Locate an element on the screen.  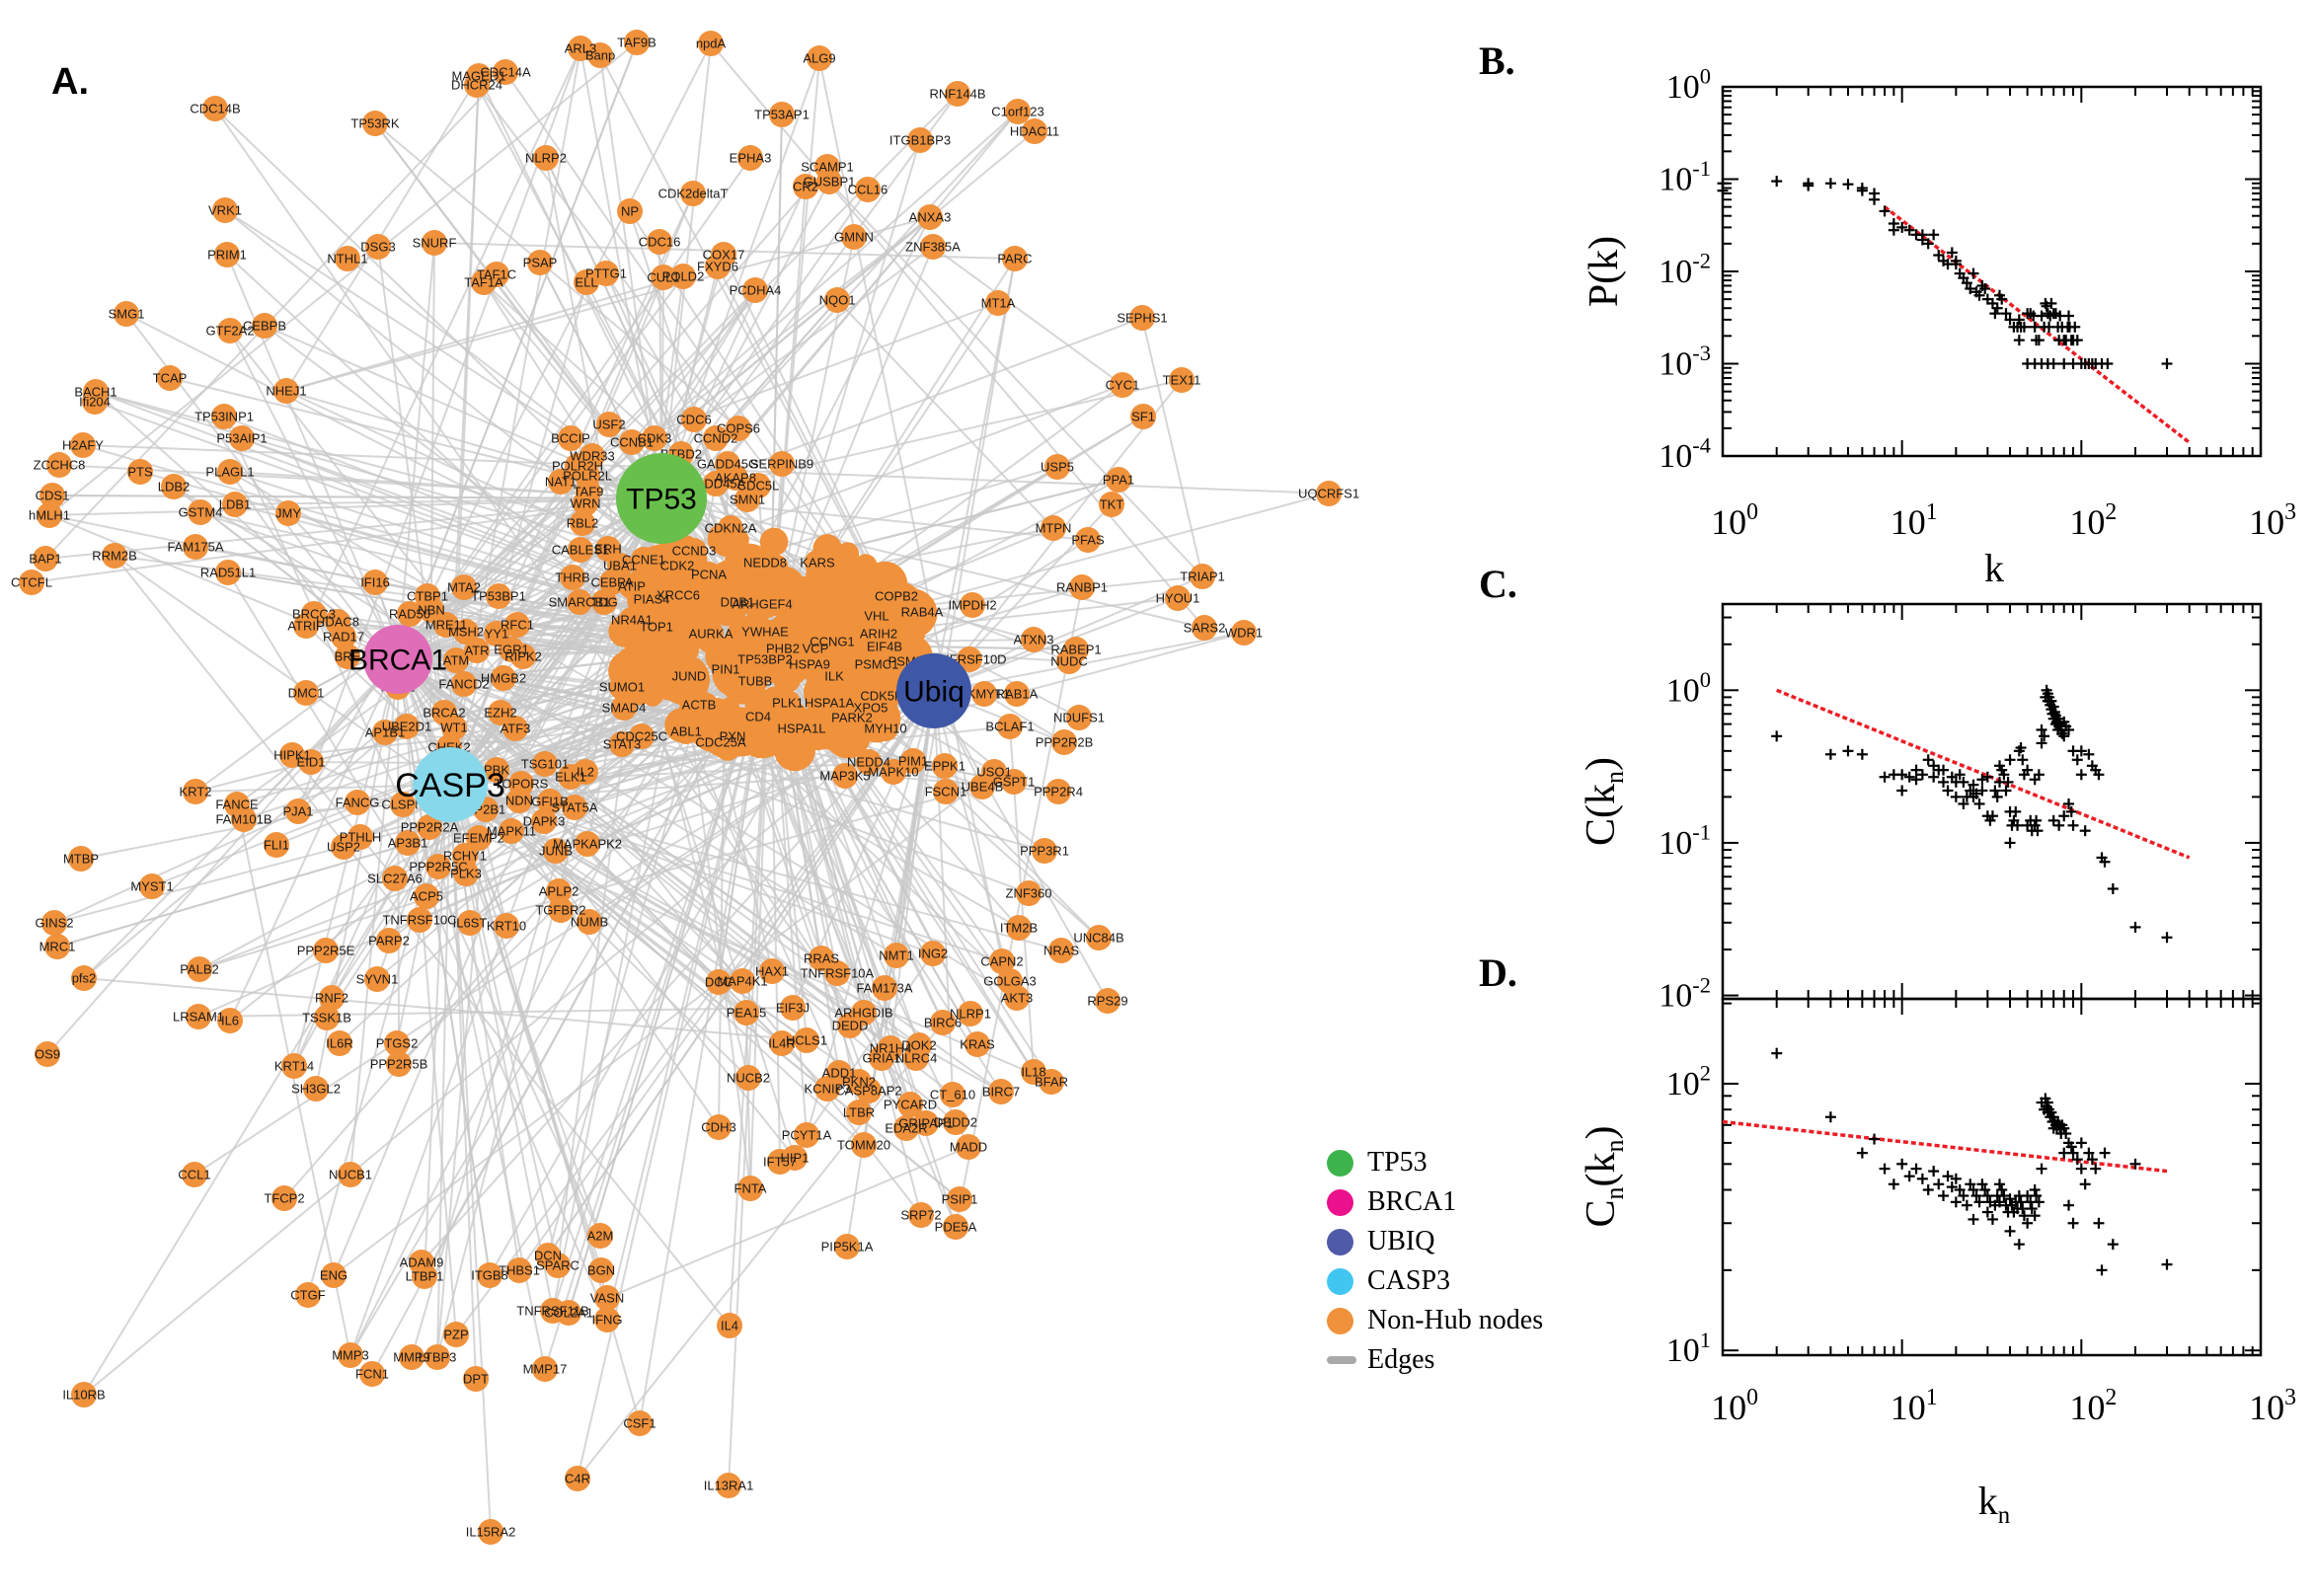
svg-text: RIPK2 is located at coordinates (523, 656).